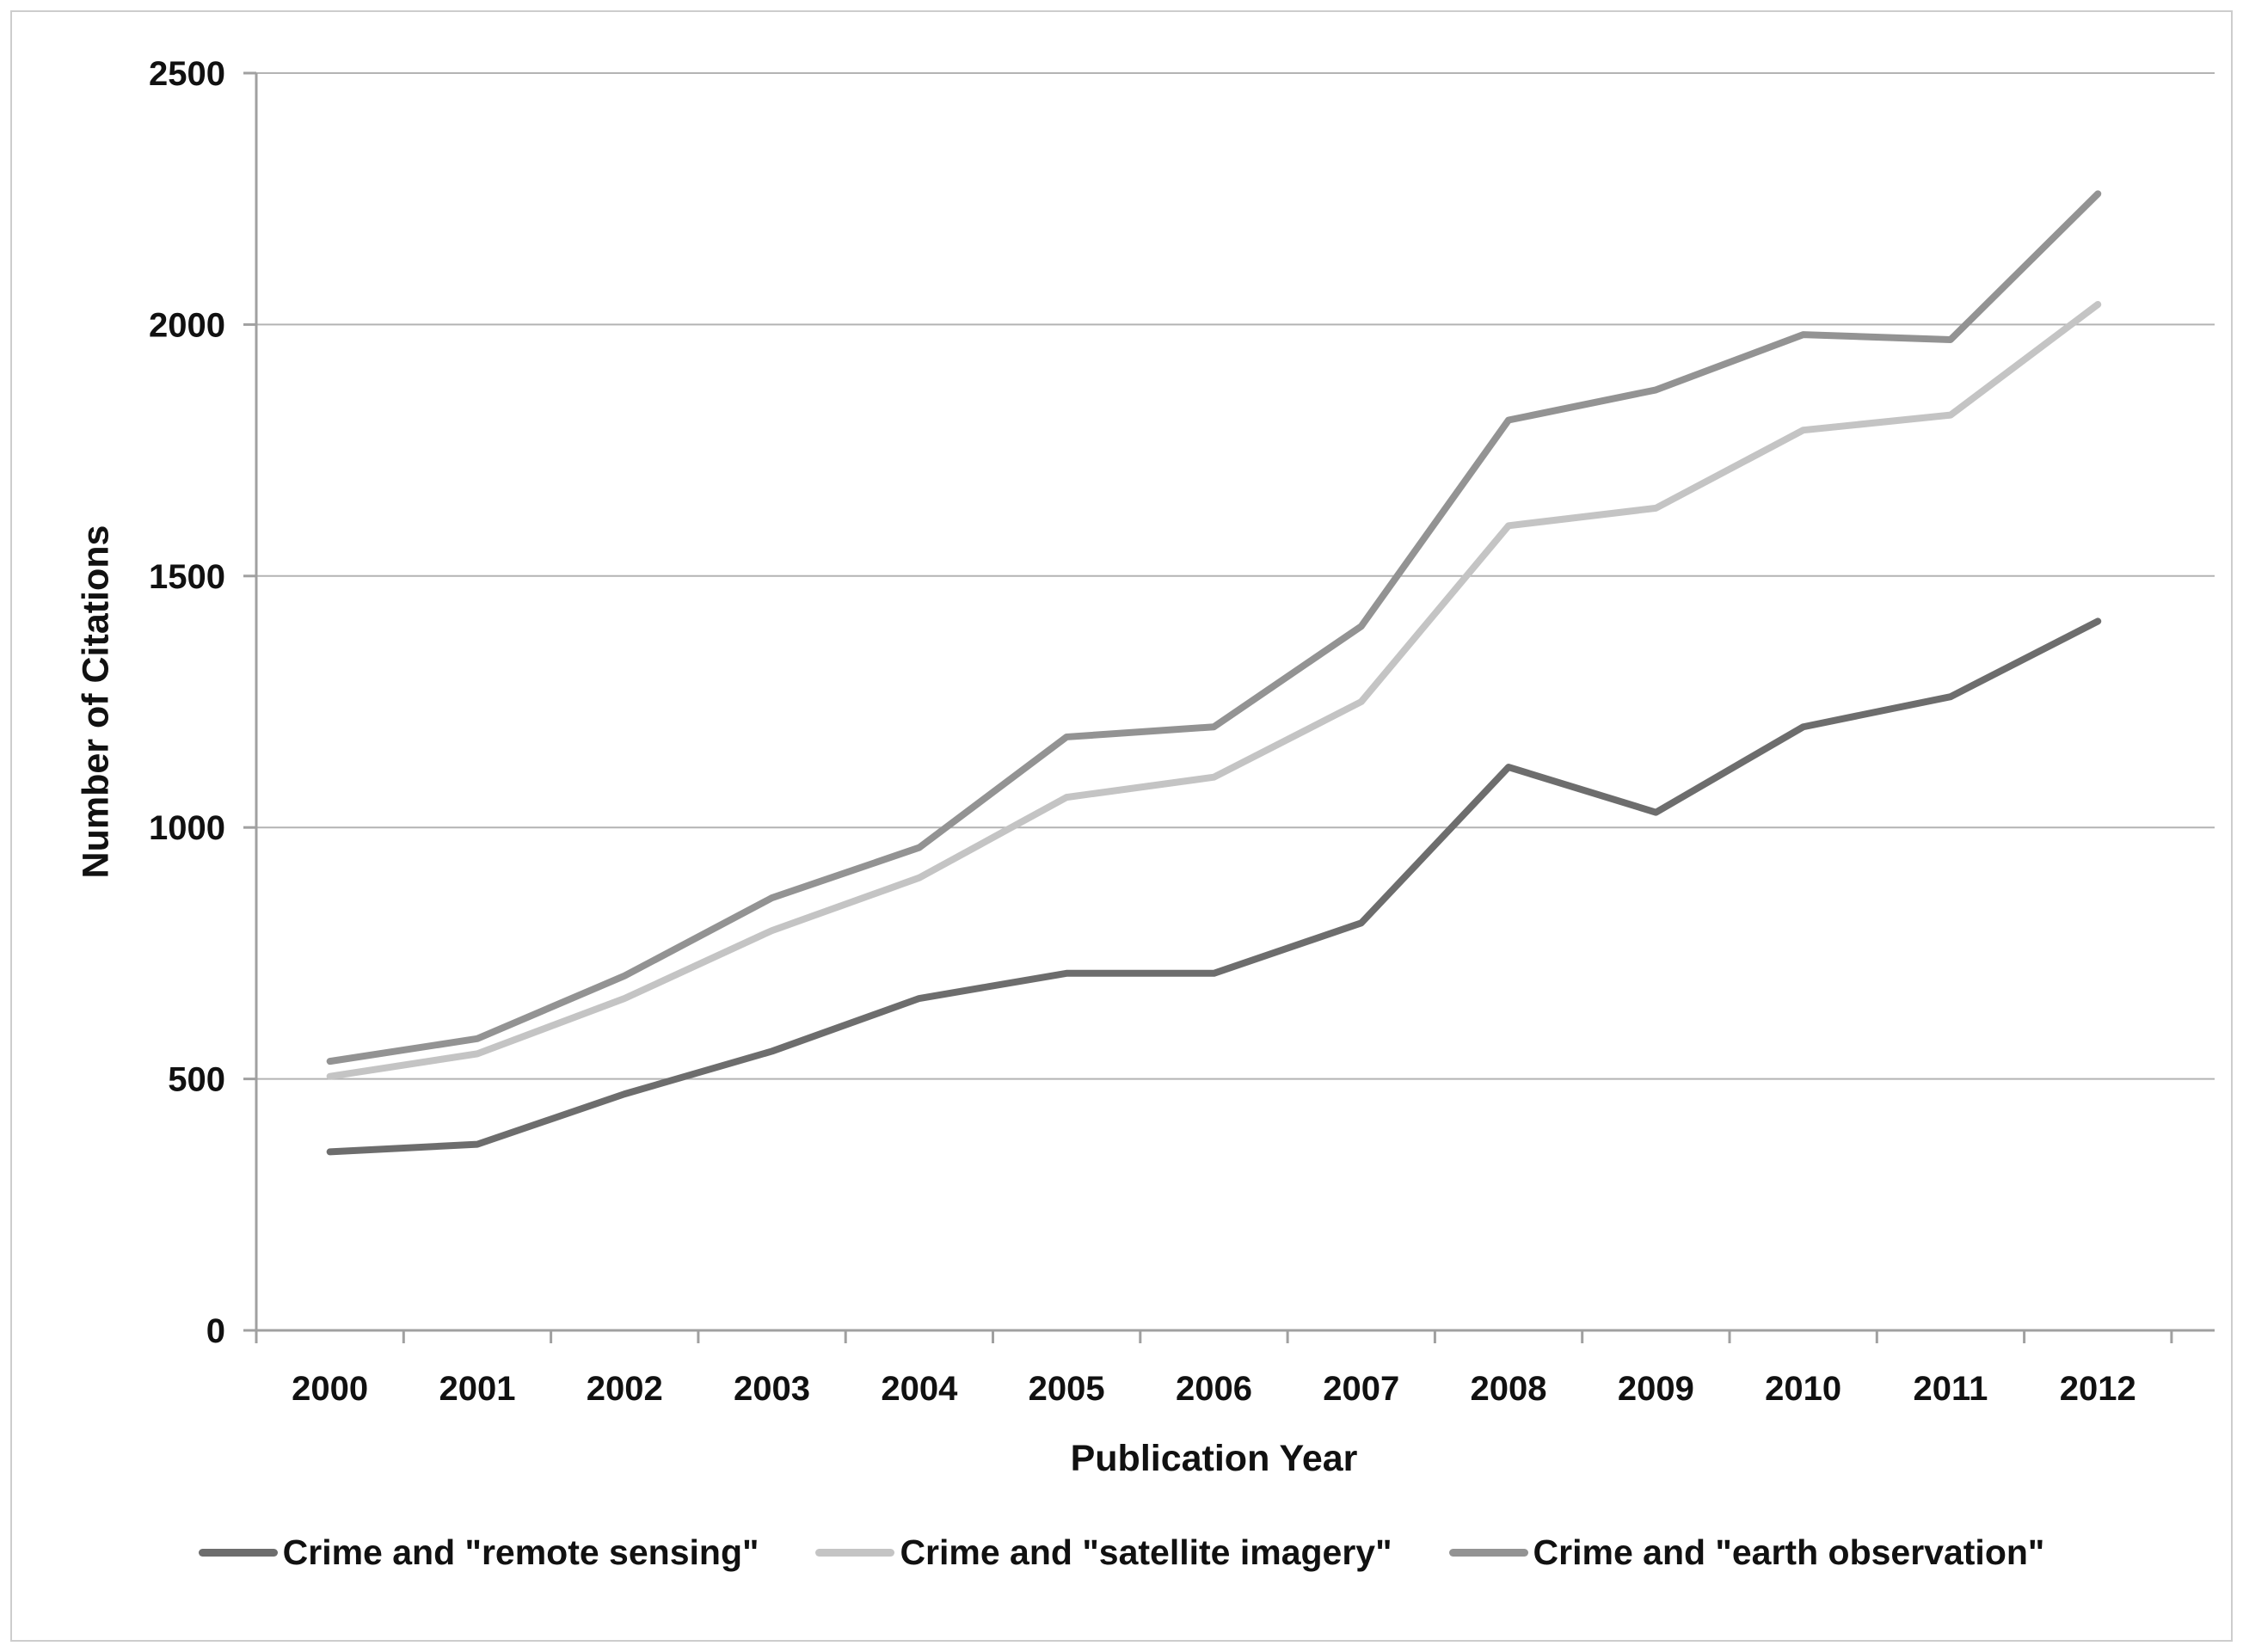 Image resolution: width=2243 pixels, height=1652 pixels. Describe the element at coordinates (1214, 1458) in the screenshot. I see `x-axis-title: Publication Year` at that location.